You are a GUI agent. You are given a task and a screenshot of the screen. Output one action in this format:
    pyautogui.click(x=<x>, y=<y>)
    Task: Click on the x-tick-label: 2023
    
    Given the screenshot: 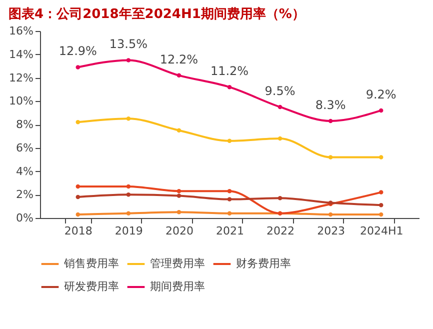 What is the action you would take?
    pyautogui.click(x=331, y=231)
    